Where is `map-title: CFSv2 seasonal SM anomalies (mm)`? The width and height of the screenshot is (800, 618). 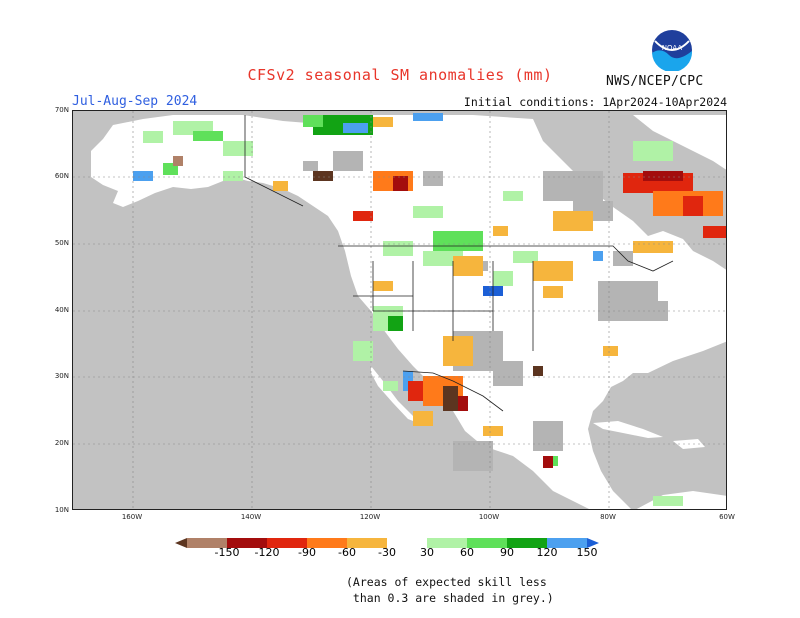
map-title: CFSv2 seasonal SM anomalies (mm) is located at coordinates (400, 75).